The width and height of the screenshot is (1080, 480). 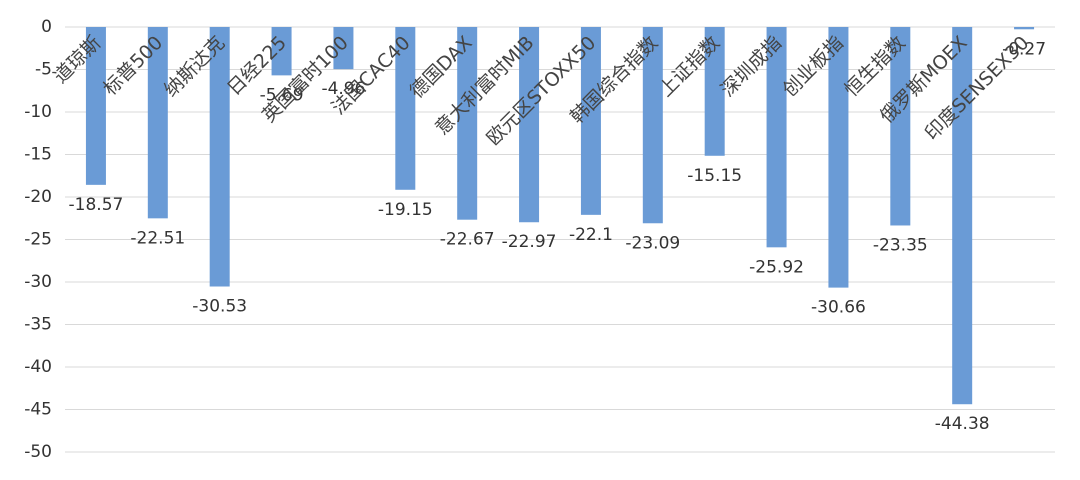 I want to click on data-label: -23.09, so click(x=652, y=243).